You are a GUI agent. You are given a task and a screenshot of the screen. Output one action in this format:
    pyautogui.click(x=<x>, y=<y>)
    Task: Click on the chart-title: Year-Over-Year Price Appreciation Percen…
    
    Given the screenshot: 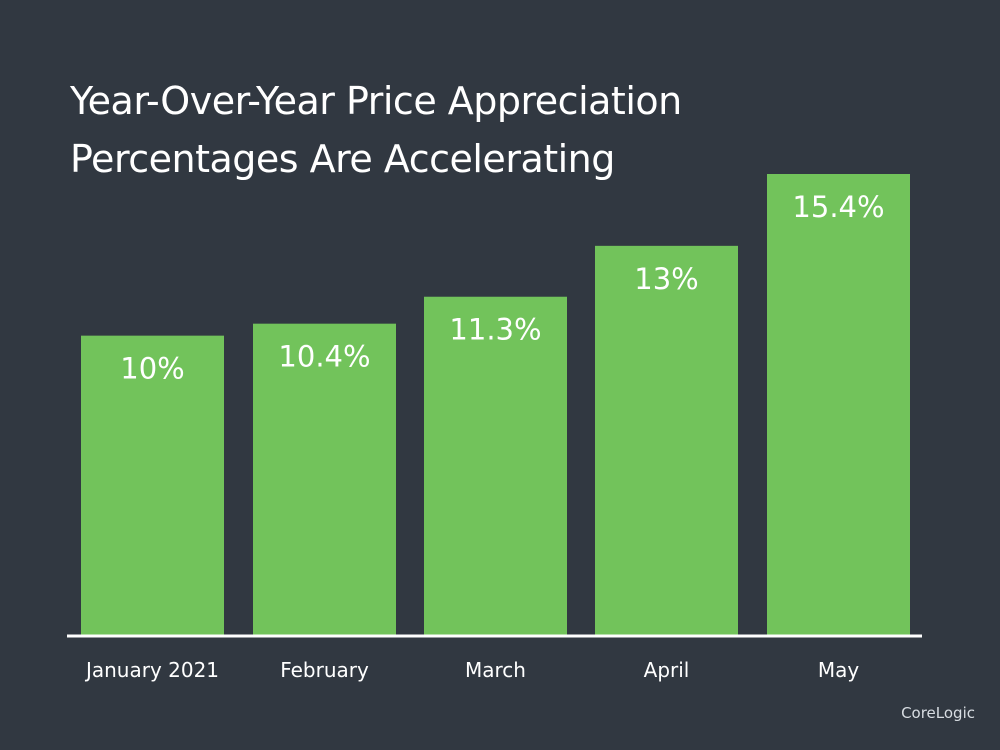 What is the action you would take?
    pyautogui.click(x=376, y=130)
    